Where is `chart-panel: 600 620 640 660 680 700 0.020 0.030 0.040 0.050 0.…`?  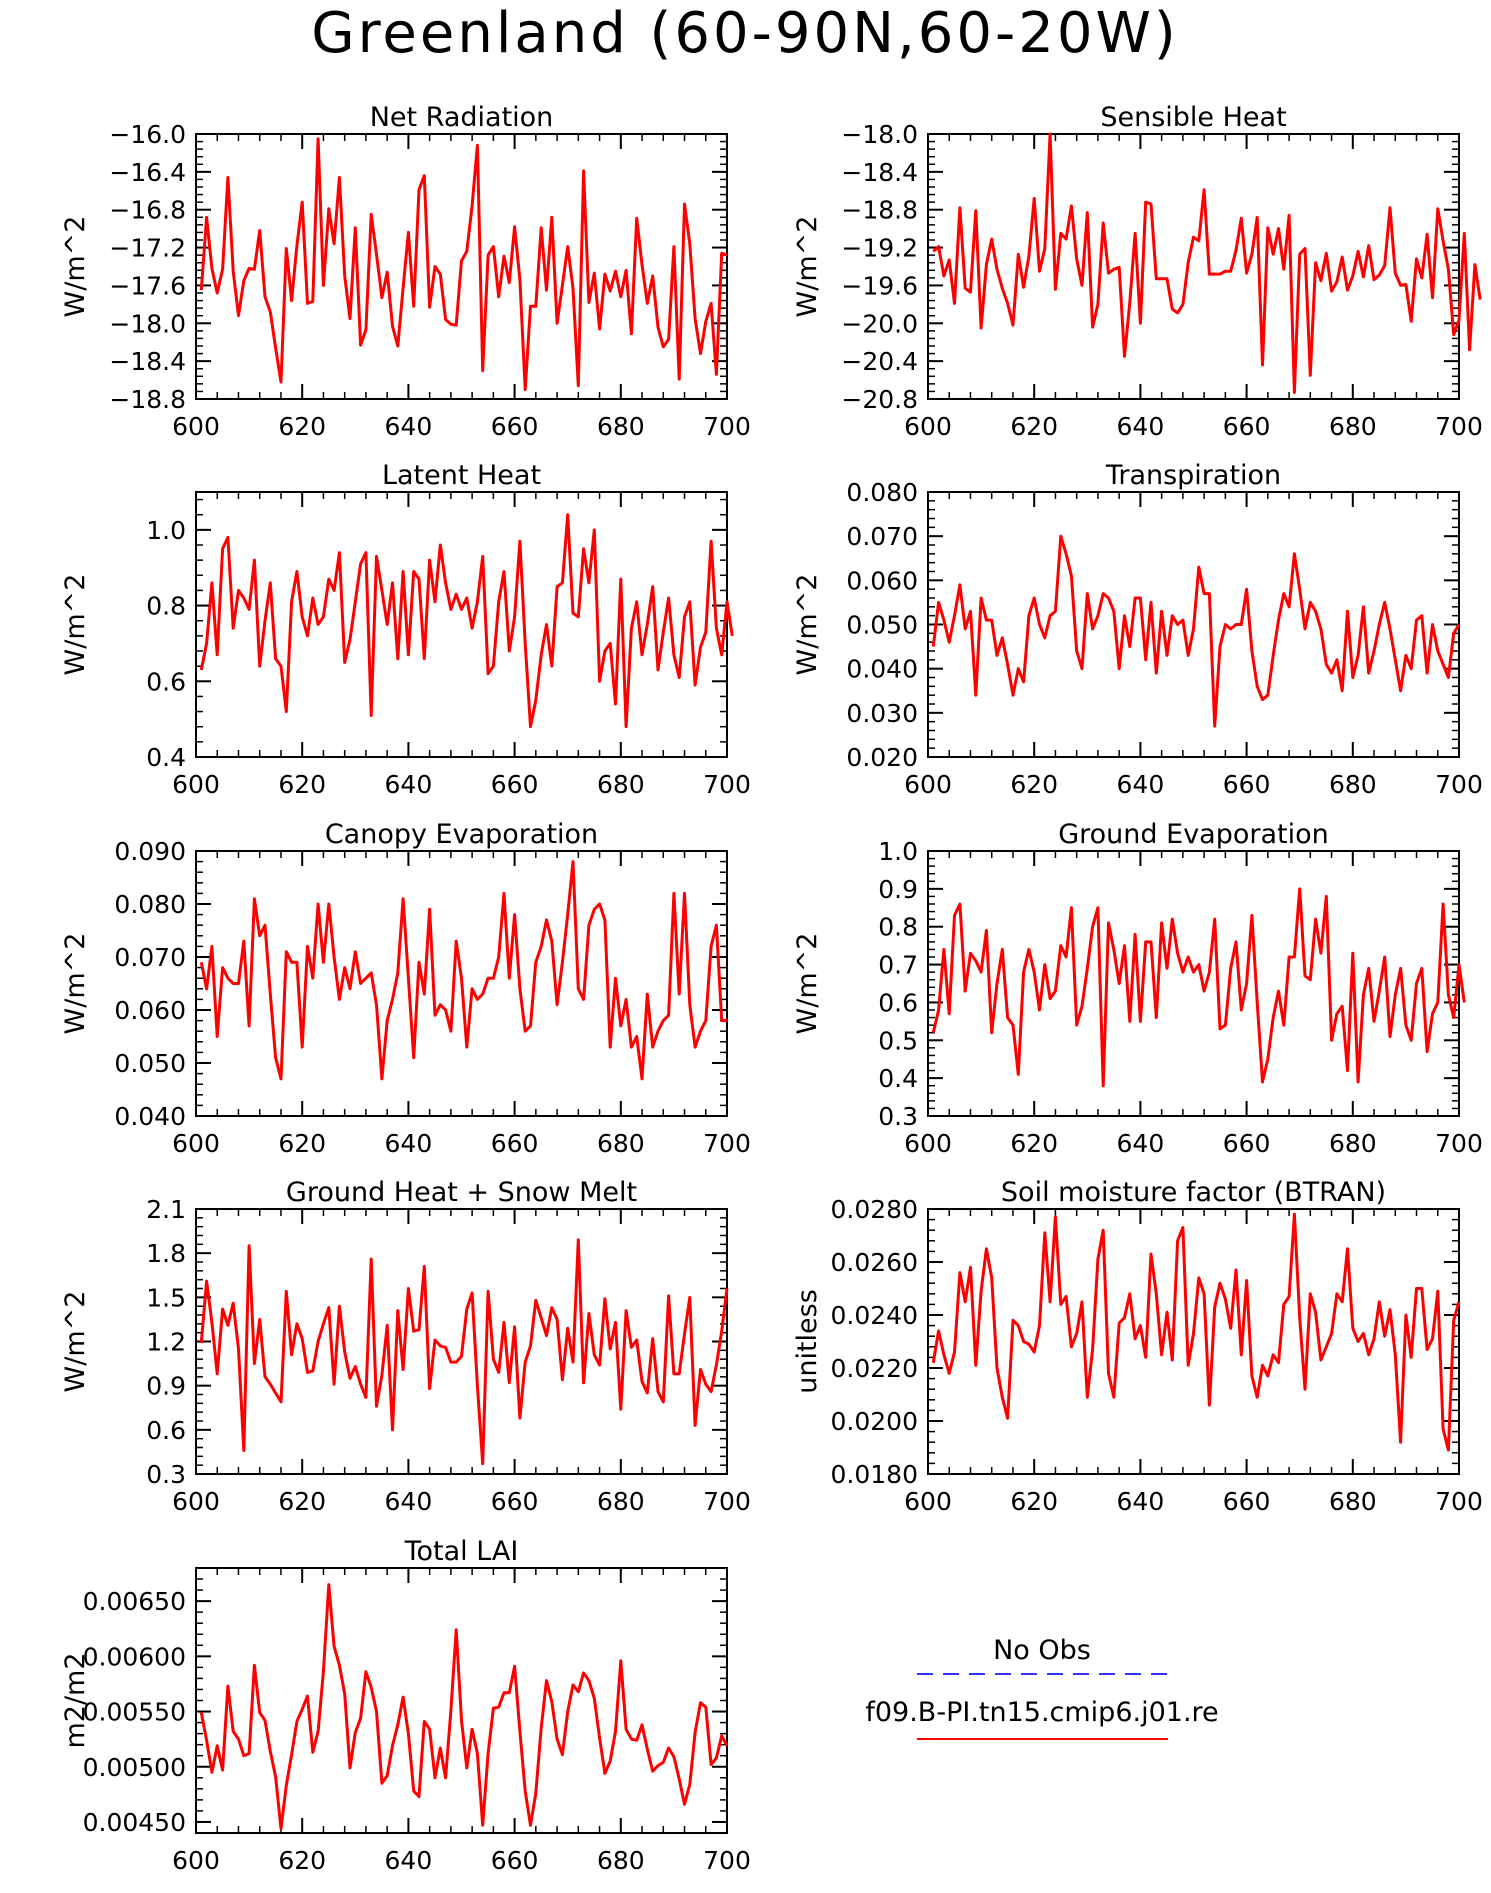 chart-panel: 600 620 640 660 680 700 0.020 0.030 0.040 0.050 0.… is located at coordinates (1137, 629).